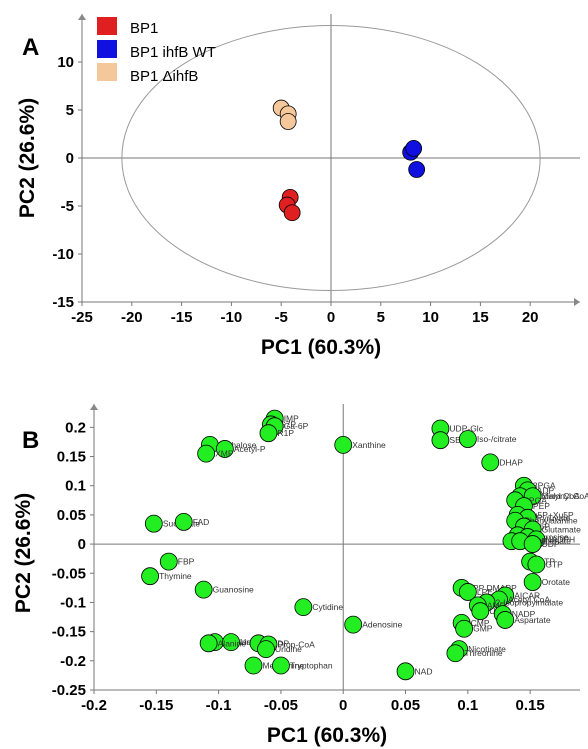  What do you see at coordinates (327, 607) in the screenshot?
I see `point-label: Cytidine` at bounding box center [327, 607].